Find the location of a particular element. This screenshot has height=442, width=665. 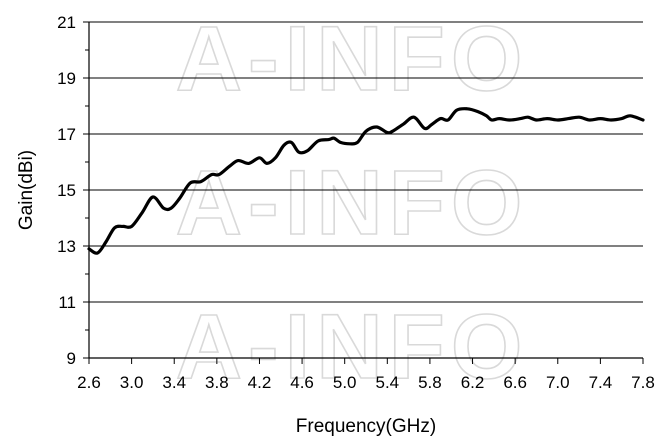

x-tick-label: 4.2 is located at coordinates (260, 382).